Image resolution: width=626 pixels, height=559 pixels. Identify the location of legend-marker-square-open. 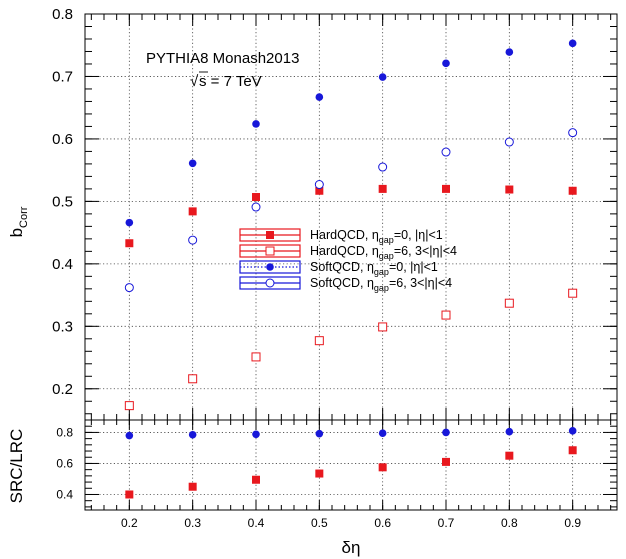
(270, 251).